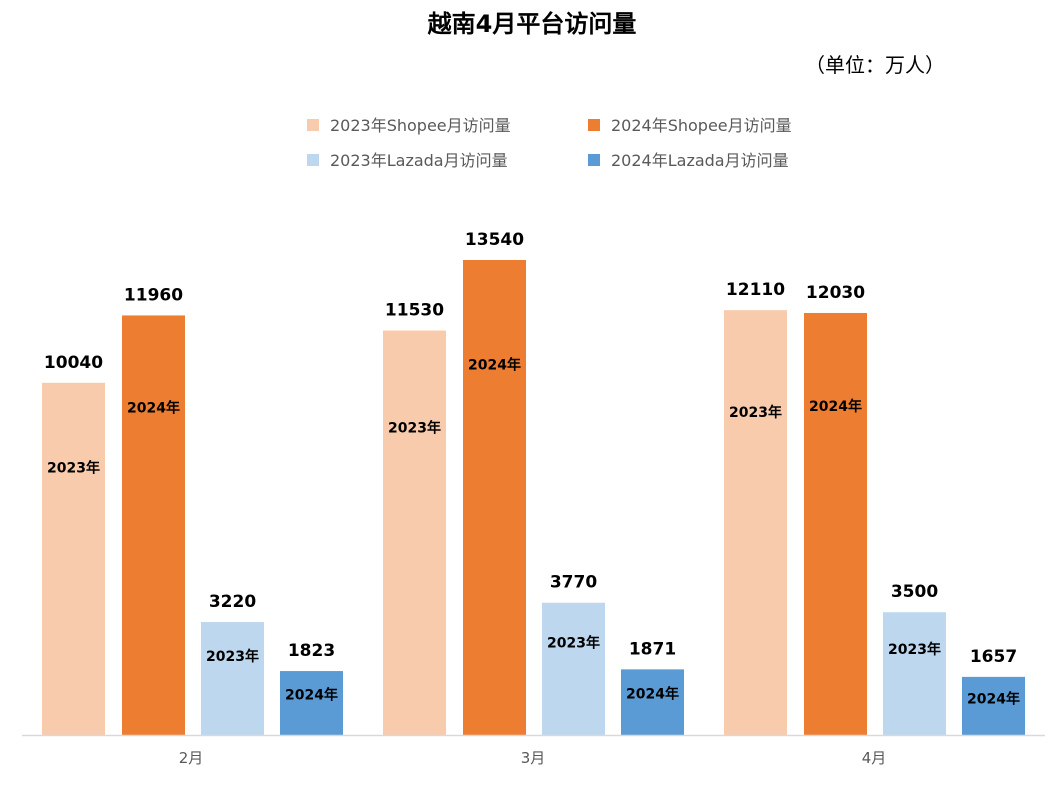 The height and width of the screenshot is (804, 1063). What do you see at coordinates (993, 657) in the screenshot?
I see `data-label: 1657` at bounding box center [993, 657].